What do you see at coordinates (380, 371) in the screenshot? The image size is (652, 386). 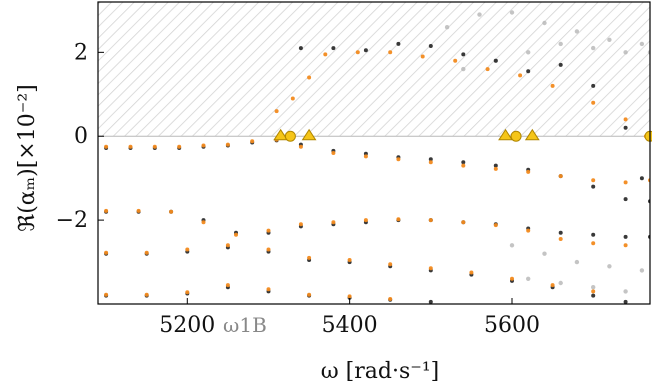 I see `x-axis-label: ω [rad·s⁻¹]` at bounding box center [380, 371].